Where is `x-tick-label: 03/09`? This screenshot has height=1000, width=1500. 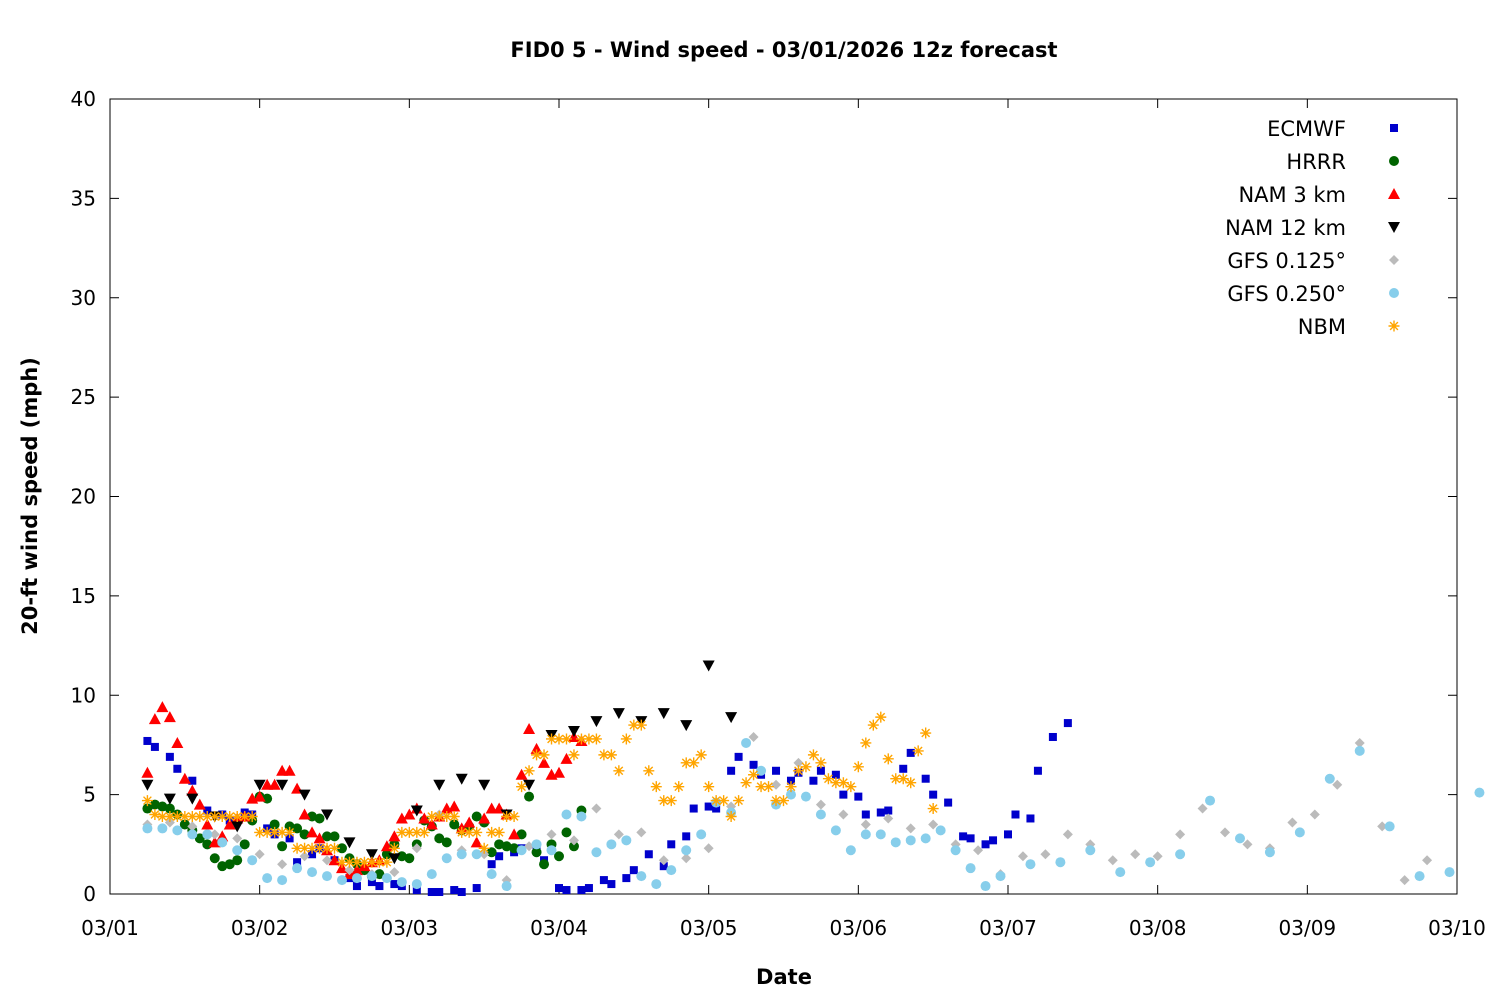
x-tick-label: 03/09 is located at coordinates (1308, 928).